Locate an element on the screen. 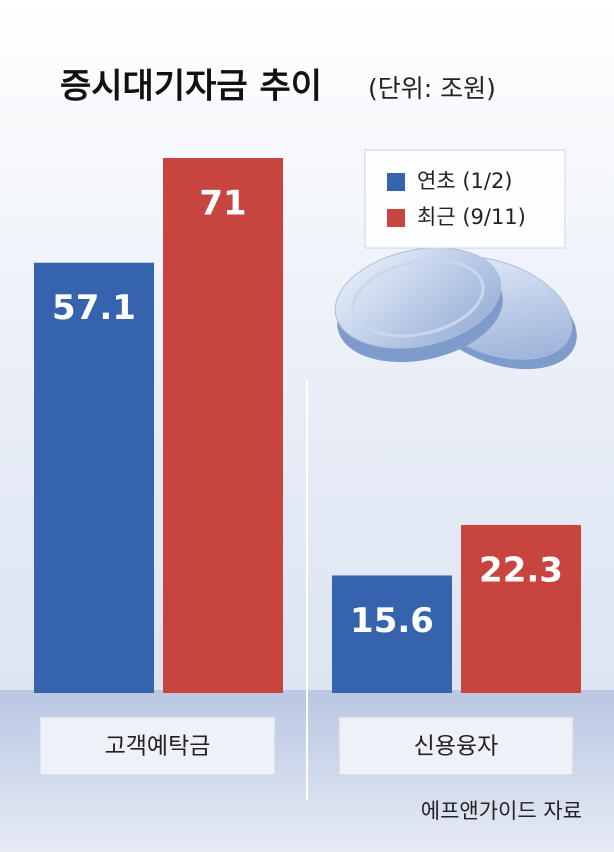 The height and width of the screenshot is (852, 614). source: 에프앤가이드 자료 is located at coordinates (501, 811).